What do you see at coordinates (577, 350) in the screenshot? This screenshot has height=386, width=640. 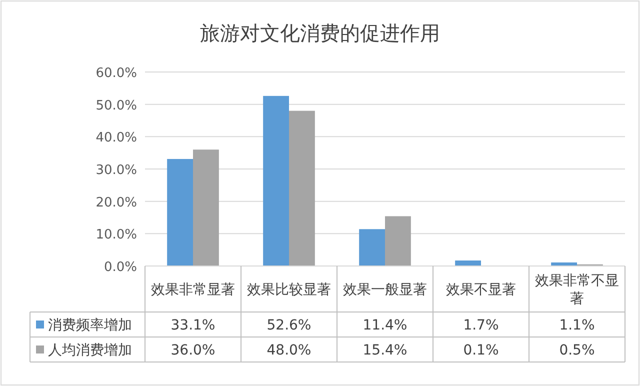 I see `data-label: 0.5%` at bounding box center [577, 350].